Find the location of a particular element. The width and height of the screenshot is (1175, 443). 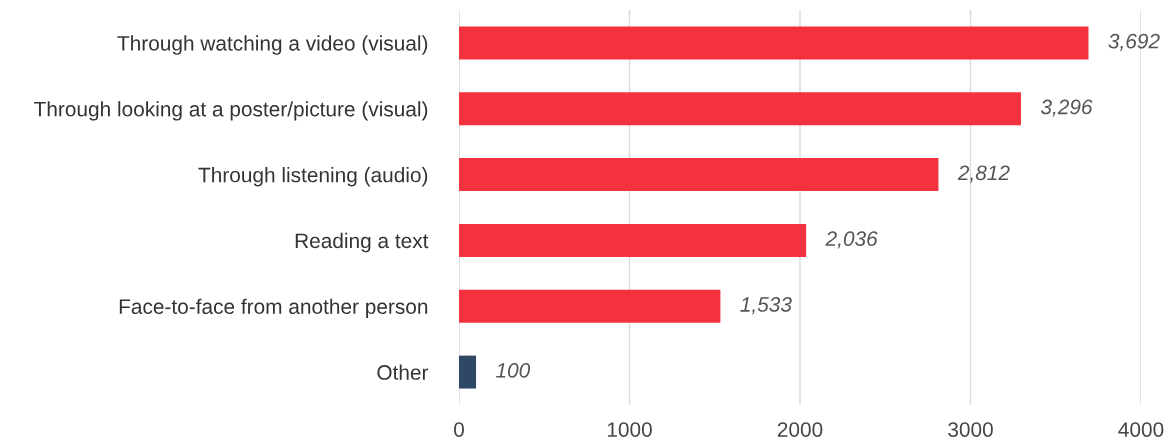

data-label: 3,296 is located at coordinates (1066, 108).